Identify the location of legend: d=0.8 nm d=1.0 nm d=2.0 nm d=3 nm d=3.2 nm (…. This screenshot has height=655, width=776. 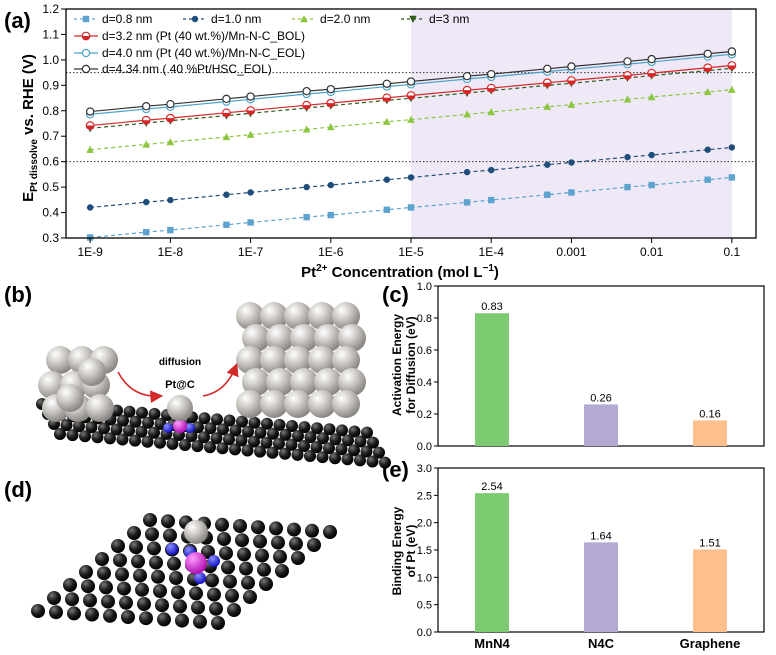
(271, 44).